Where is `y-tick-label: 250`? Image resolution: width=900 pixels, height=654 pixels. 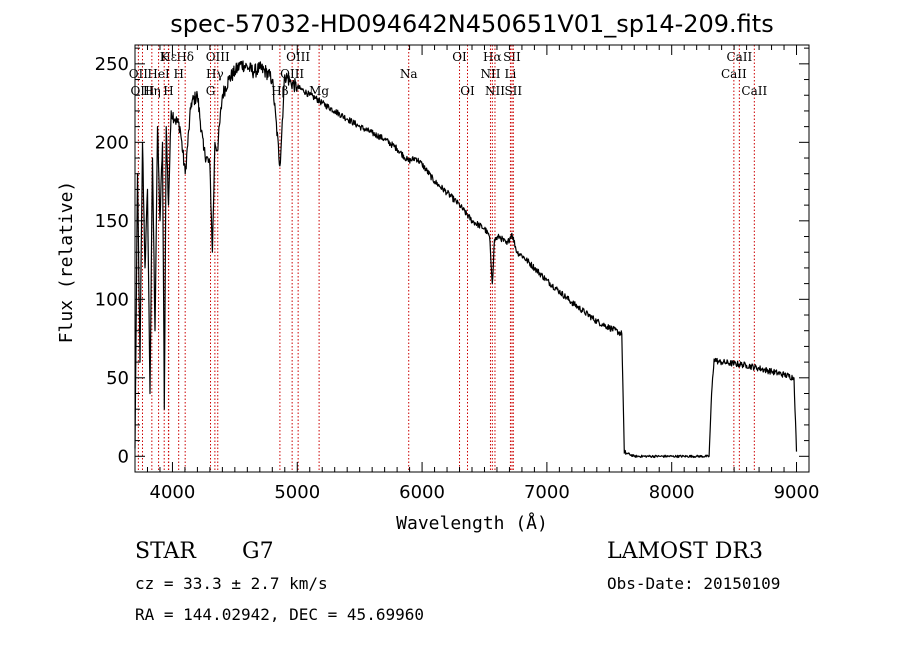 y-tick-label: 250 is located at coordinates (112, 64).